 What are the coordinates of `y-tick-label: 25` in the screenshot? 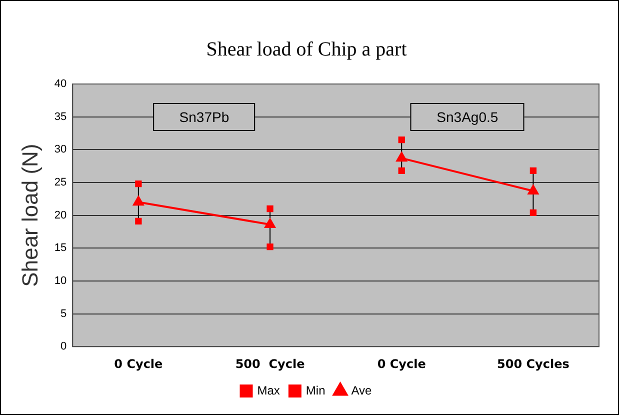 It's located at (60, 182).